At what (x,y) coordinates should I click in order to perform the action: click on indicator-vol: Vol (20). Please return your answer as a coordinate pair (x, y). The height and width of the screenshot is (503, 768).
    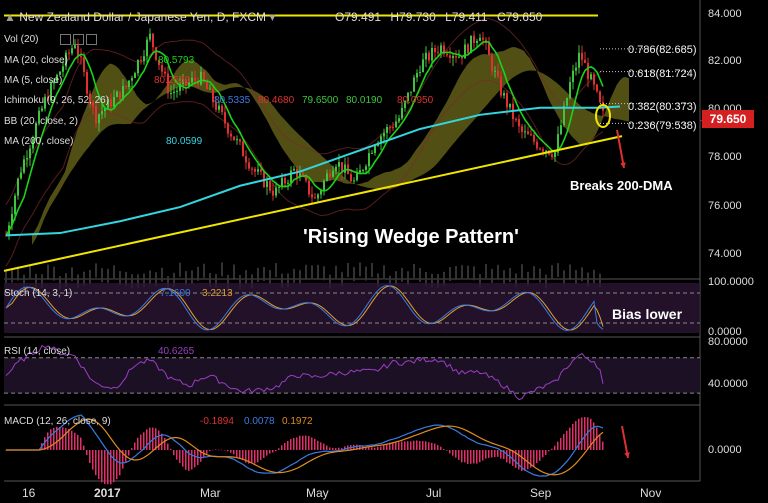
    Looking at the image, I should click on (51, 40).